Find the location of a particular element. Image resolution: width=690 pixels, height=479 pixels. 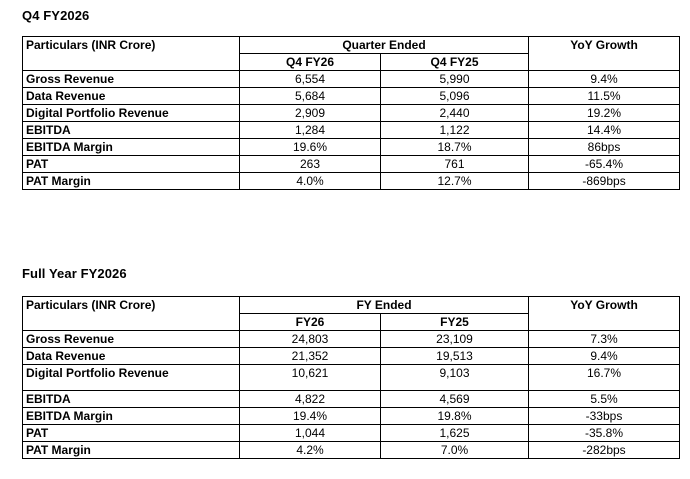

prior-value-cell: 12.7% is located at coordinates (454, 181).